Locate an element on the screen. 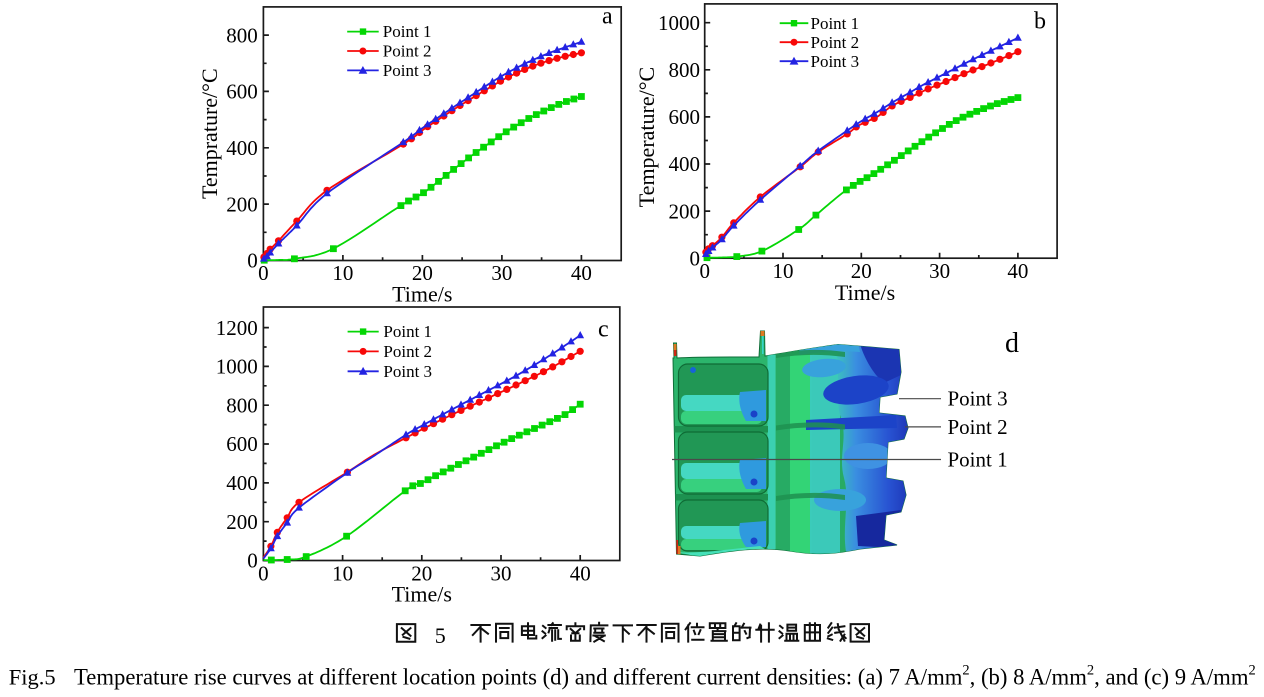 The height and width of the screenshot is (697, 1264). svg-text: 5 is located at coordinates (440, 635).